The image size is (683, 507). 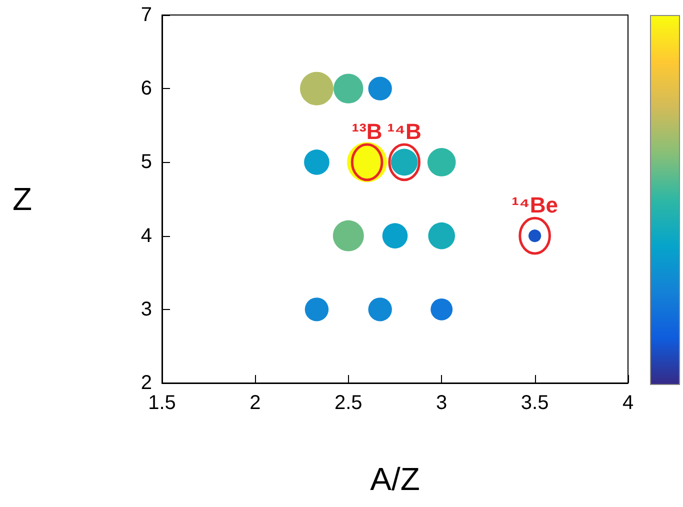 What do you see at coordinates (146, 383) in the screenshot?
I see `y-tick-label: 2` at bounding box center [146, 383].